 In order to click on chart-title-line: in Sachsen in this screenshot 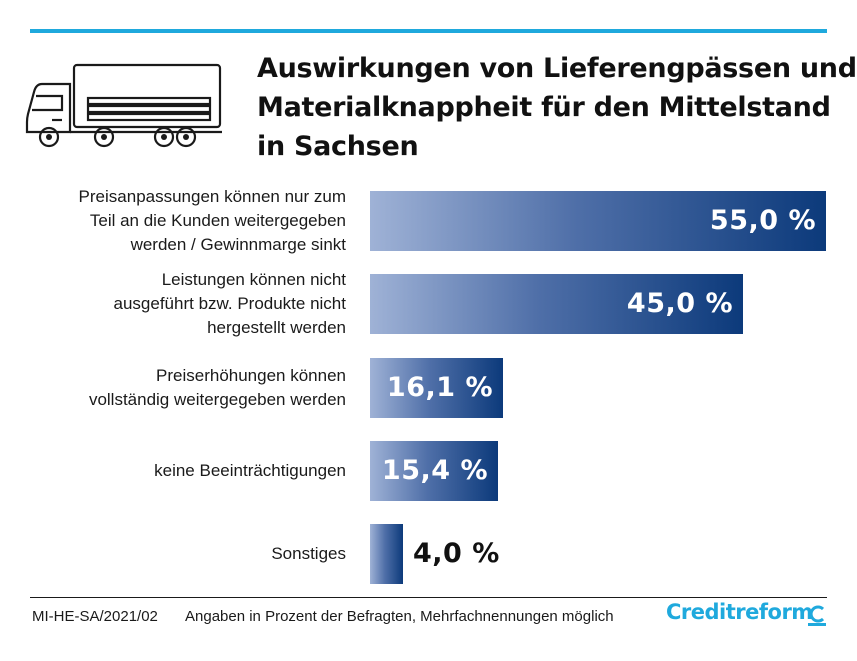, I will do `click(338, 146)`.